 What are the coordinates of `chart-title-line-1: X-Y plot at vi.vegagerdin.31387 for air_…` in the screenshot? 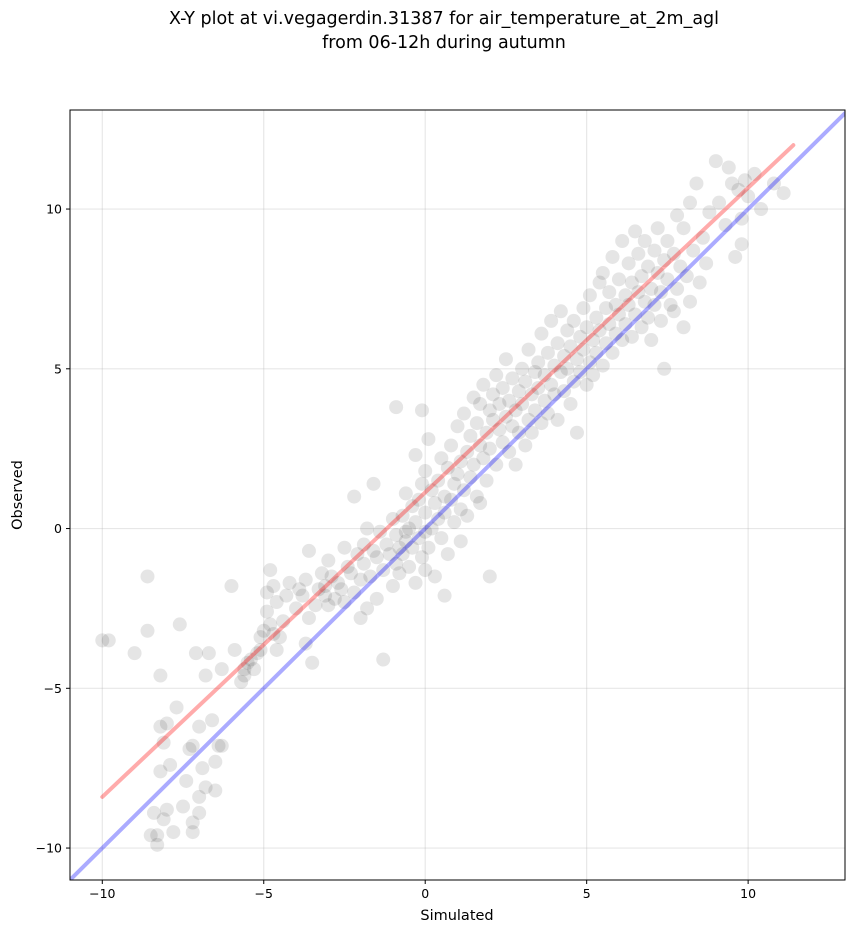 It's located at (444, 19).